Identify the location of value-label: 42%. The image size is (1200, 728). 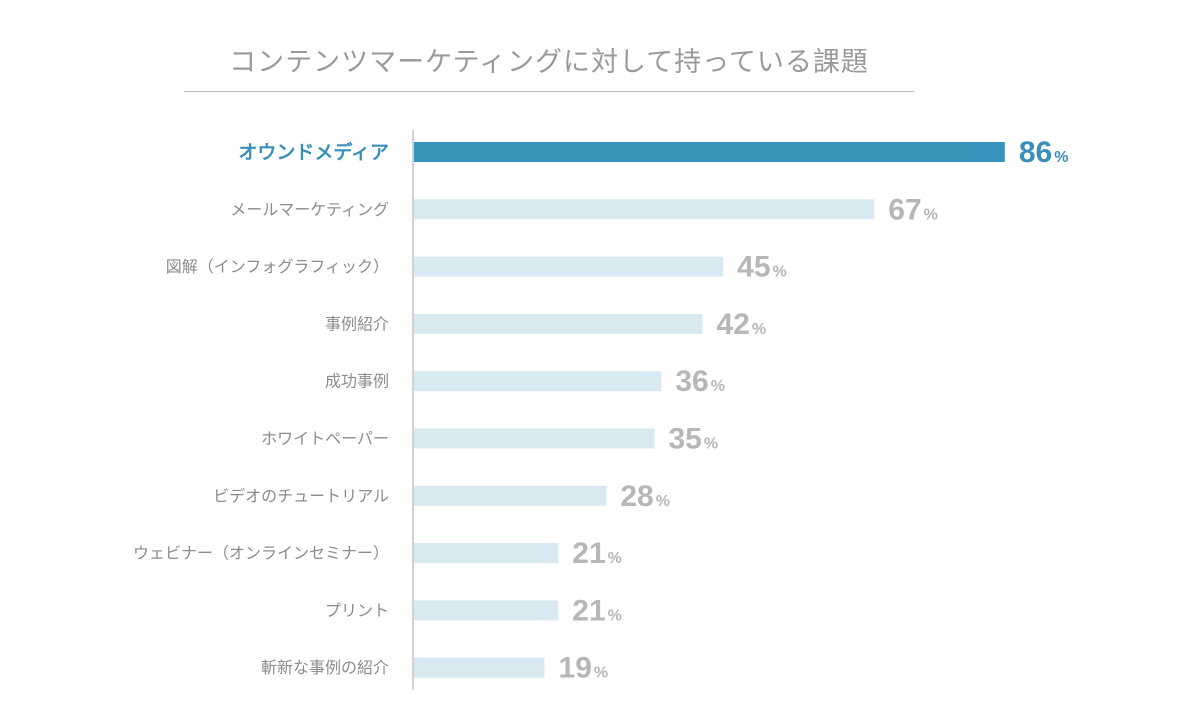
(742, 324).